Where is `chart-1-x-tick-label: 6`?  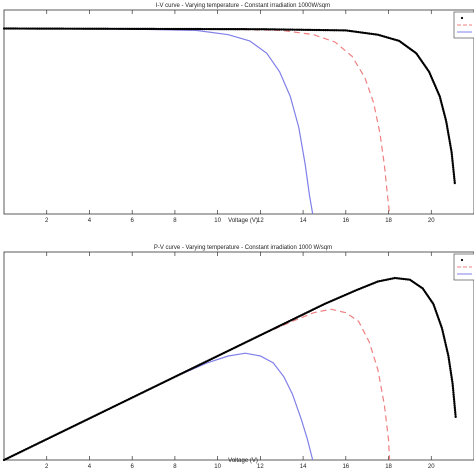
chart-1-x-tick-label: 6 is located at coordinates (133, 221).